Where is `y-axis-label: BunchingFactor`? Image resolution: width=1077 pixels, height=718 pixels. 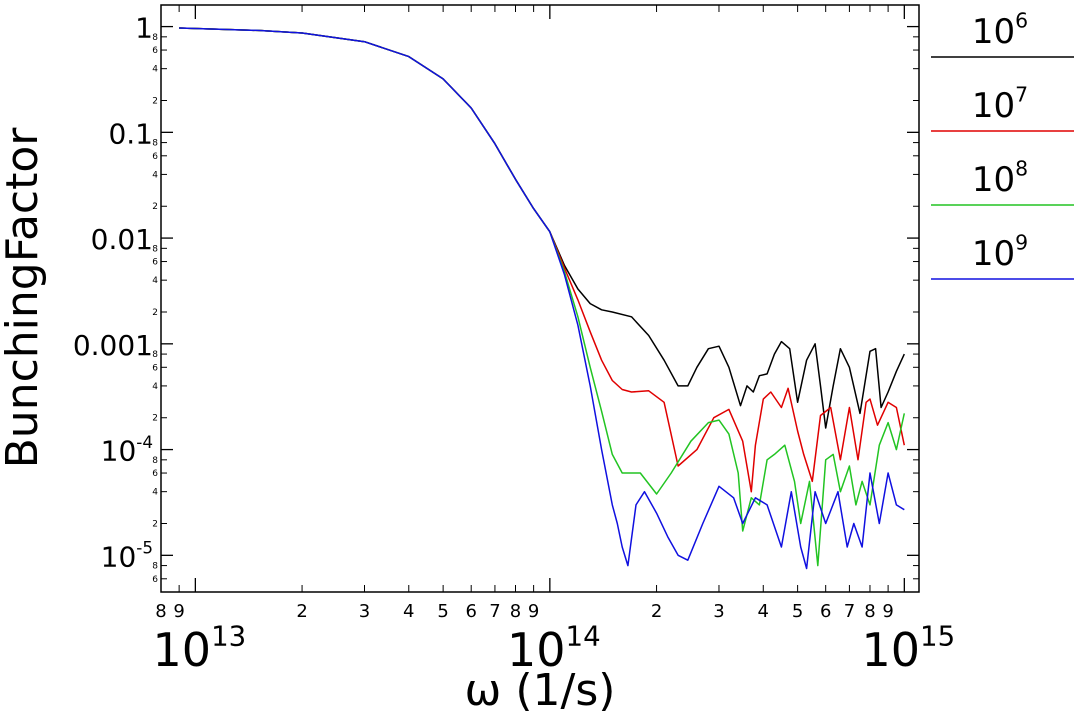 y-axis-label: BunchingFactor is located at coordinates (24, 298).